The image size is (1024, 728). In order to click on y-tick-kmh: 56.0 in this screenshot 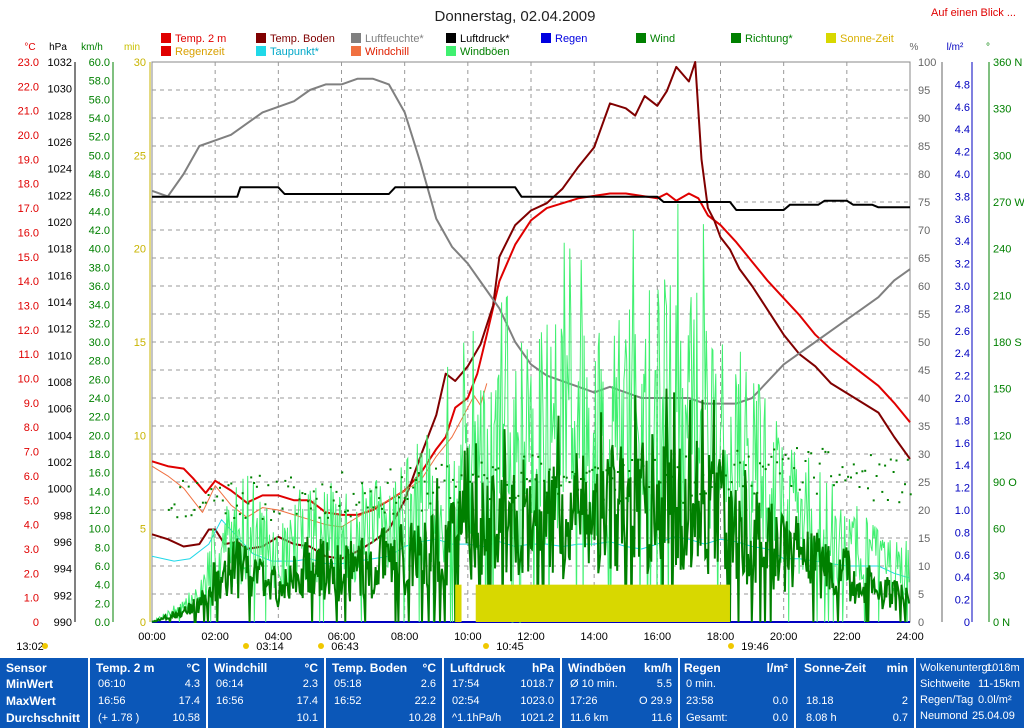, I will do `click(99, 100)`.